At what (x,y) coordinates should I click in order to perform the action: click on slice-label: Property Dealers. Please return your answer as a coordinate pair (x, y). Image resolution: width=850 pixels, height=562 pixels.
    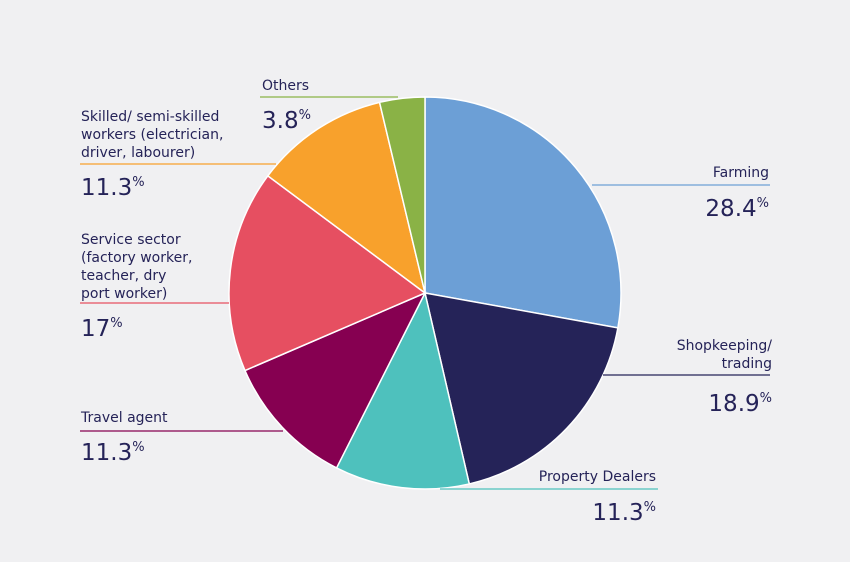
    Looking at the image, I should click on (597, 477).